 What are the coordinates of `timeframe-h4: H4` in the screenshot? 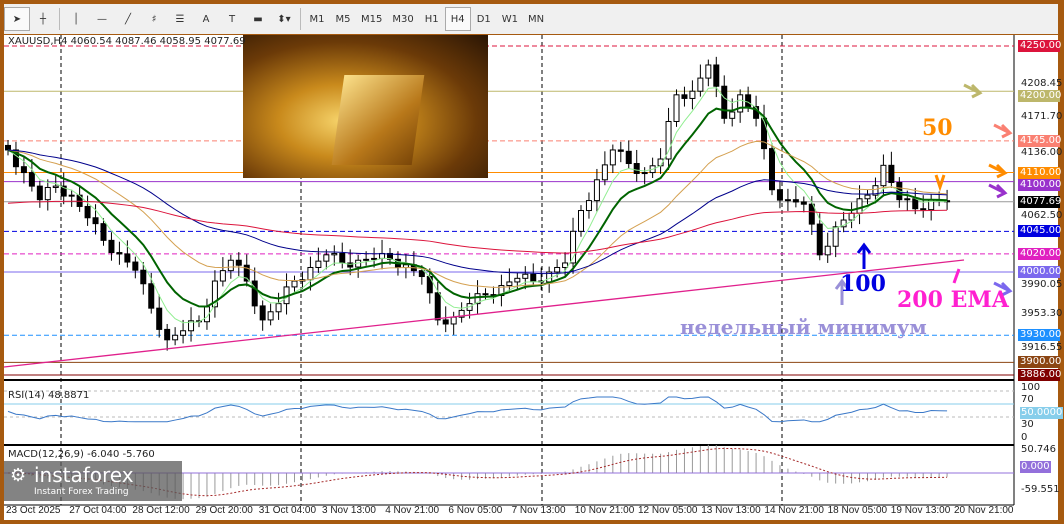 It's located at (457, 19).